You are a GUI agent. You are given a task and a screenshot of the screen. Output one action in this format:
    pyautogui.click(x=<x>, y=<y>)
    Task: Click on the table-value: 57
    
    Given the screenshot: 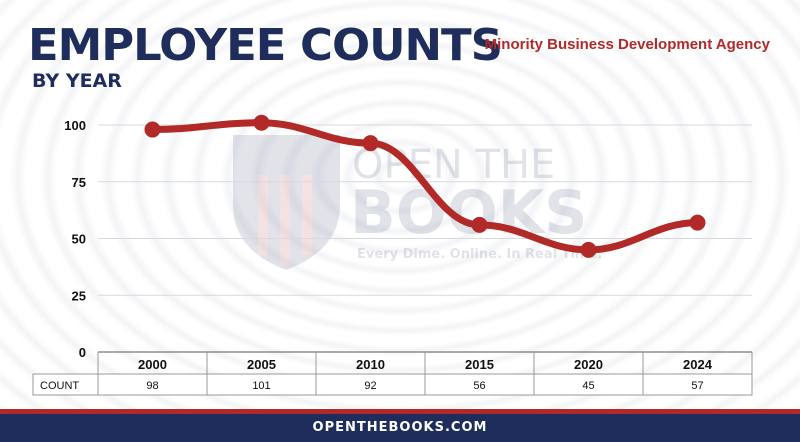 What is the action you would take?
    pyautogui.click(x=697, y=386)
    